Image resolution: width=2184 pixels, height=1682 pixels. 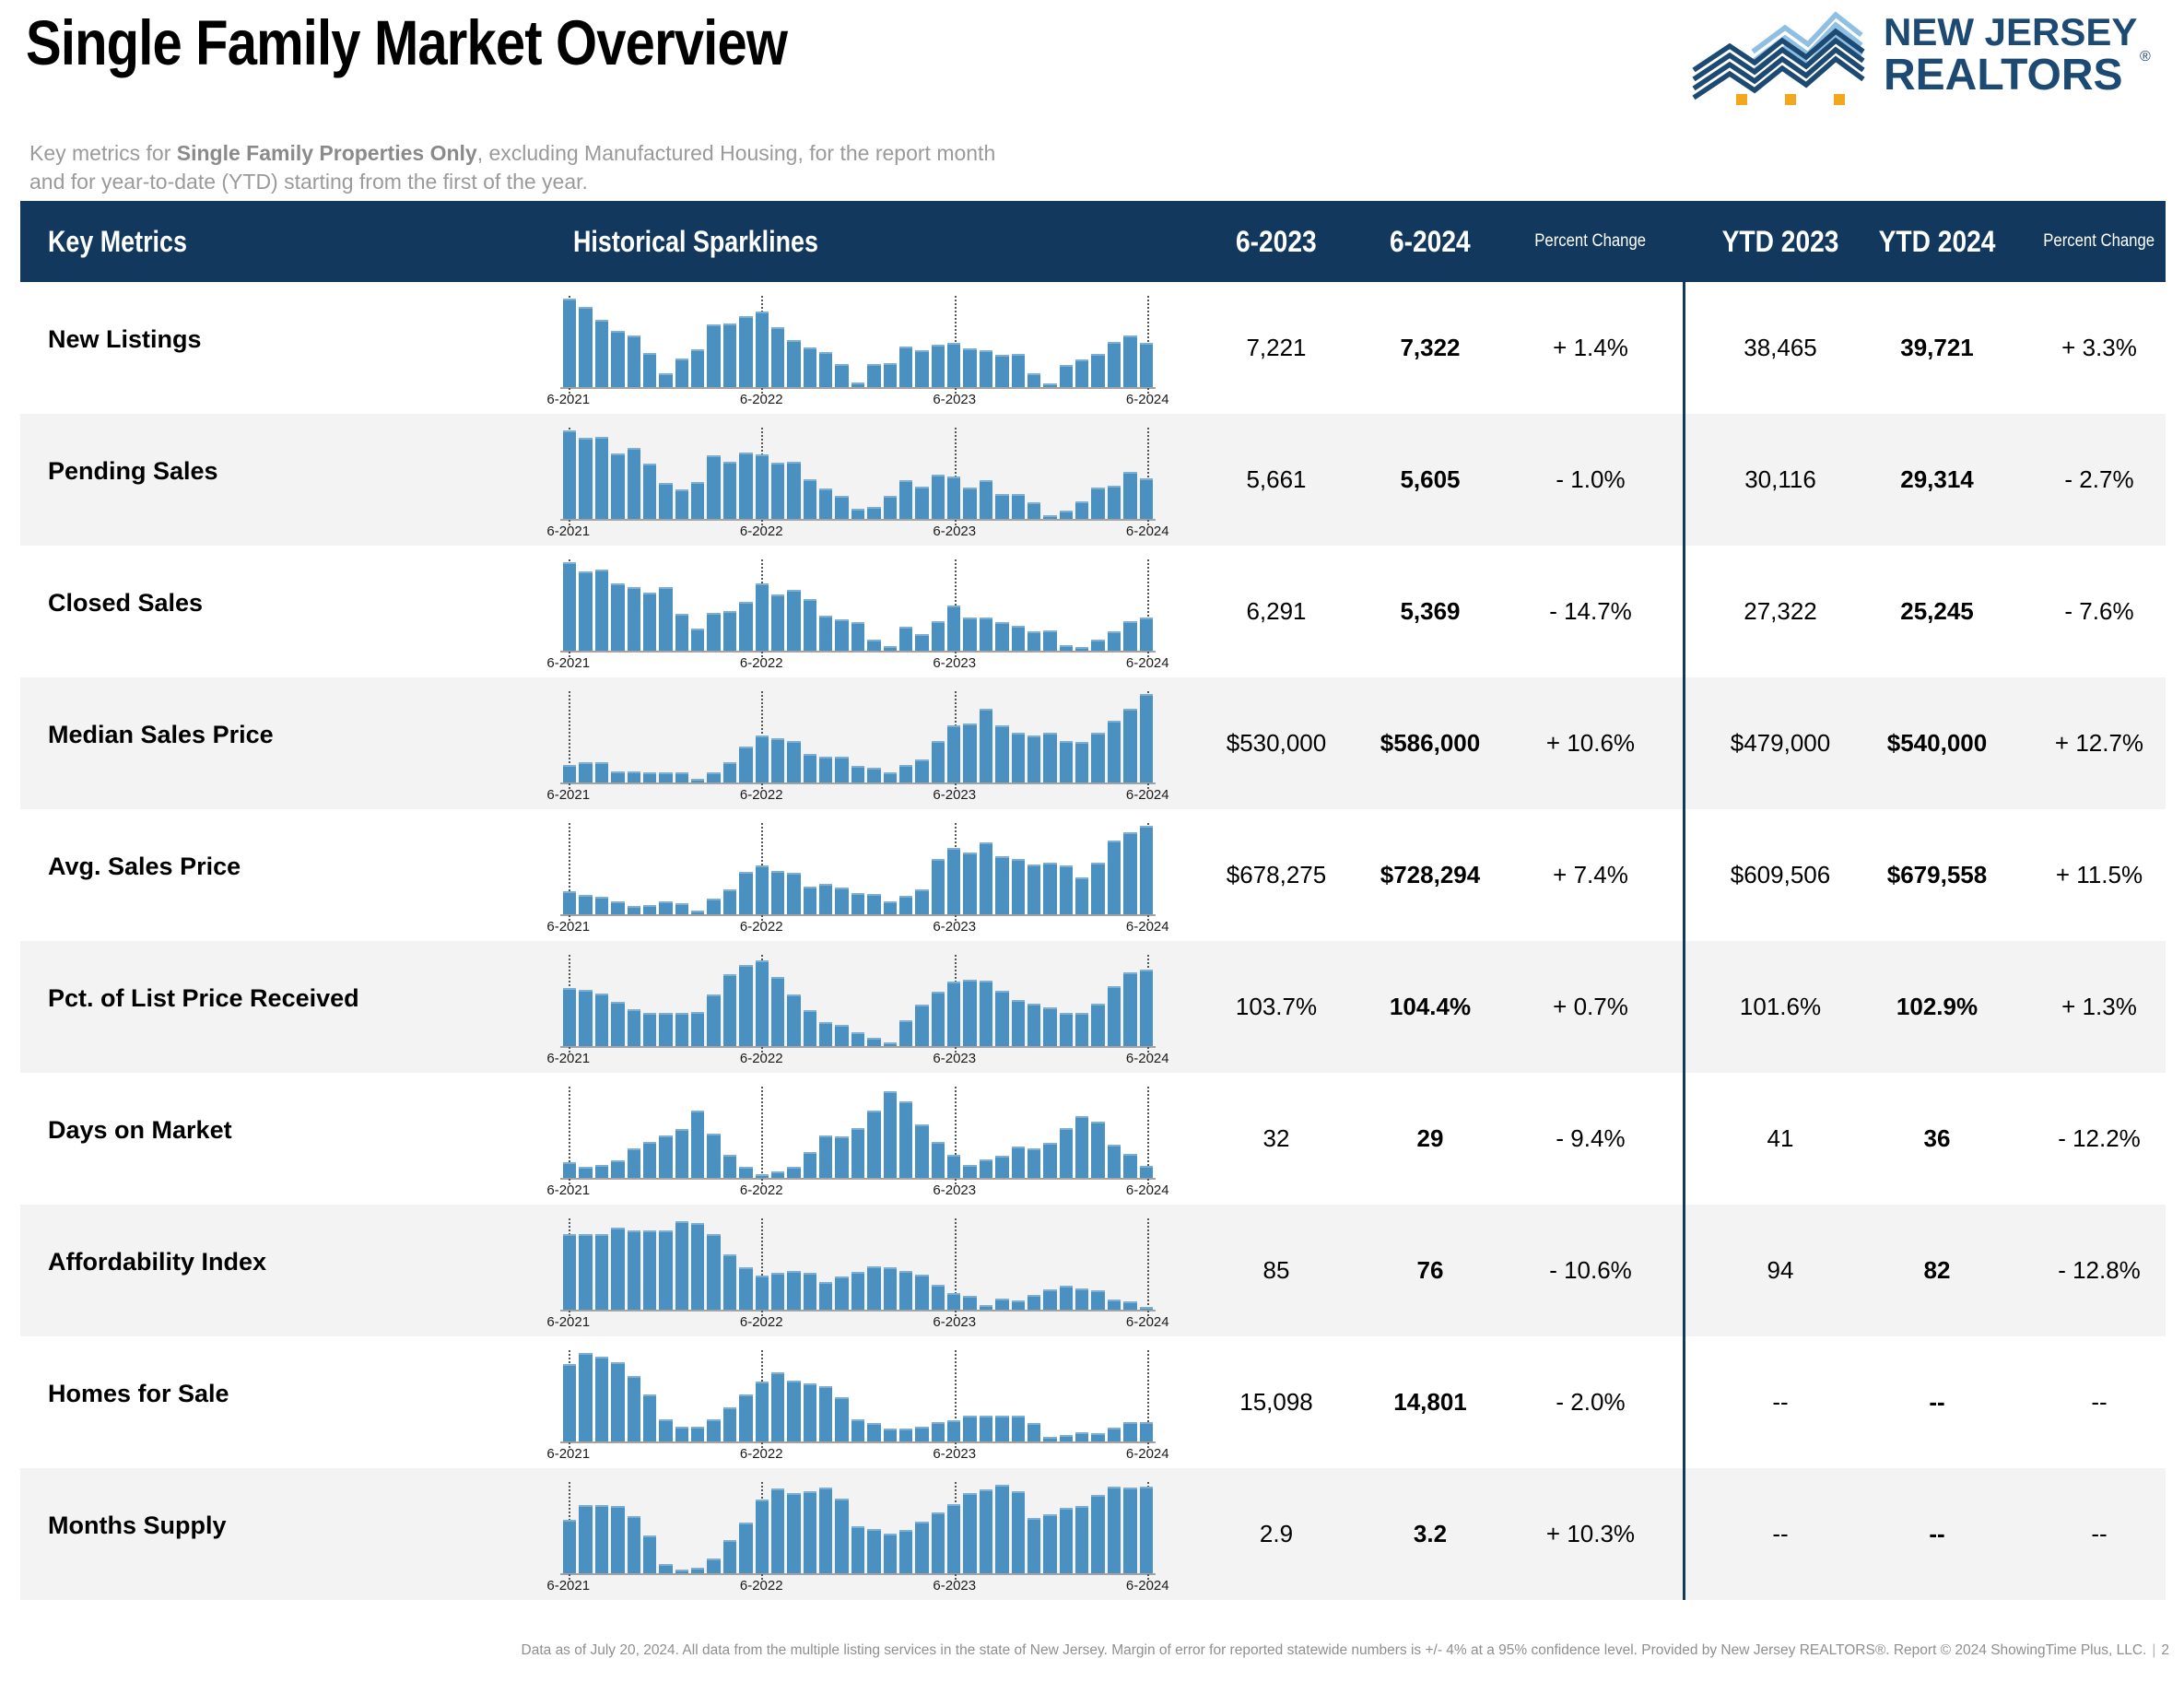 What do you see at coordinates (1276, 1402) in the screenshot?
I see `value-month-prev: 15,098` at bounding box center [1276, 1402].